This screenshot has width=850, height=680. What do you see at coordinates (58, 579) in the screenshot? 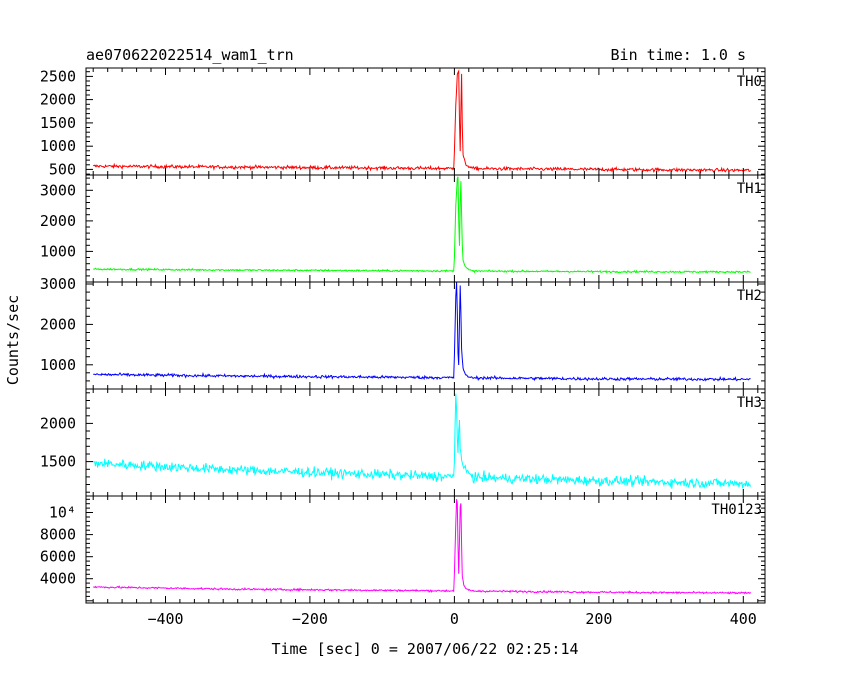
I see `y-tick-label: 4000` at bounding box center [58, 579].